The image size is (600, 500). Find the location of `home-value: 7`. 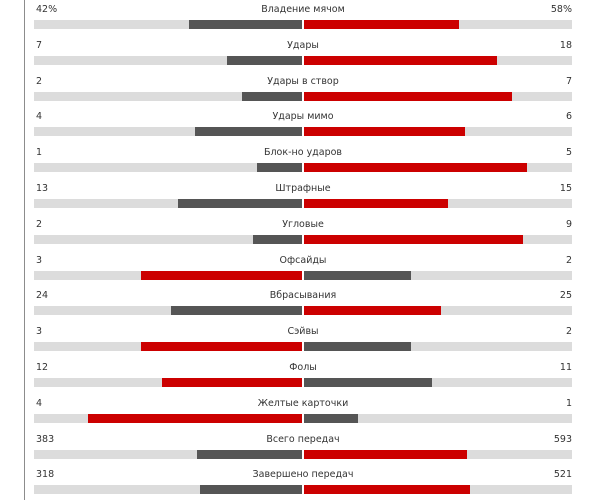

home-value: 7 is located at coordinates (39, 45).